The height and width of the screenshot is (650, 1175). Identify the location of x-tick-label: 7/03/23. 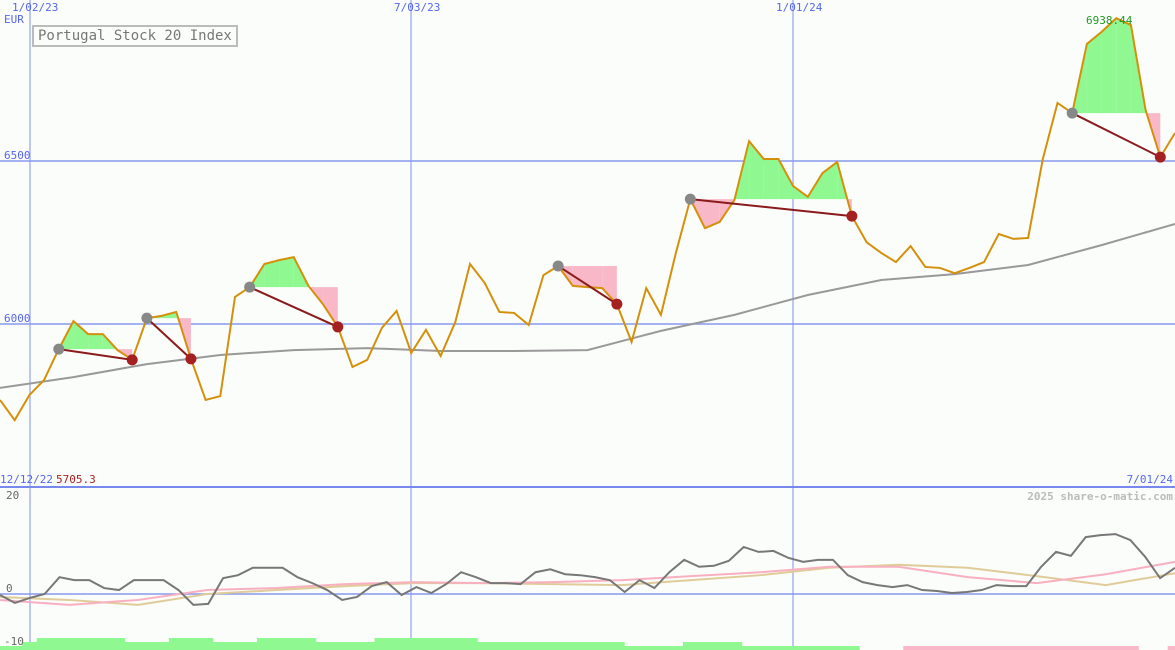
(417, 7).